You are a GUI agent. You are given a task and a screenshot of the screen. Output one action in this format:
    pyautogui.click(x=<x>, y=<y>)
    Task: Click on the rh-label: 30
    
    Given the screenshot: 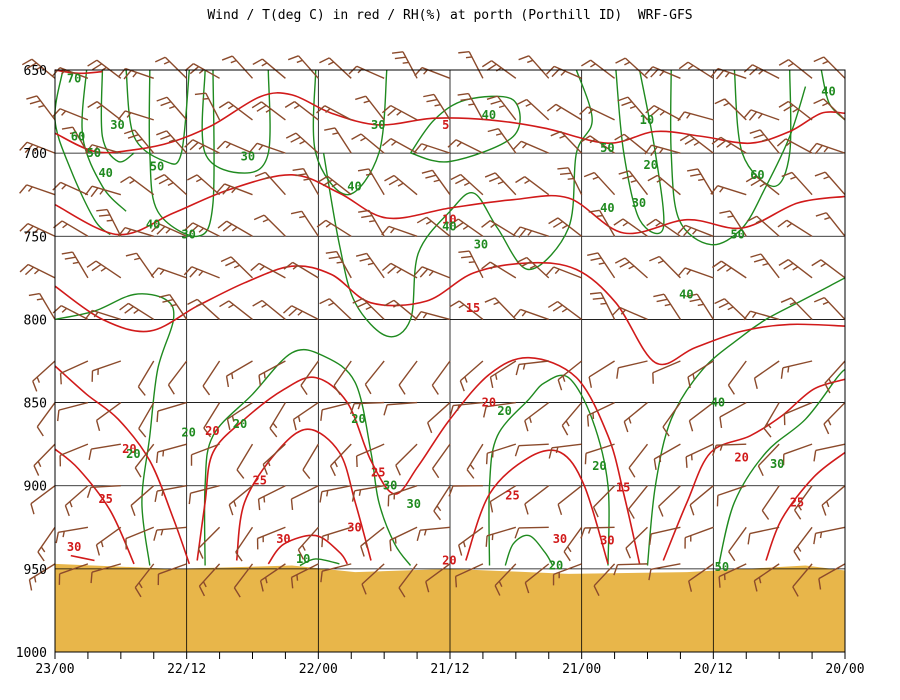 What is the action you would take?
    pyautogui.click(x=481, y=245)
    